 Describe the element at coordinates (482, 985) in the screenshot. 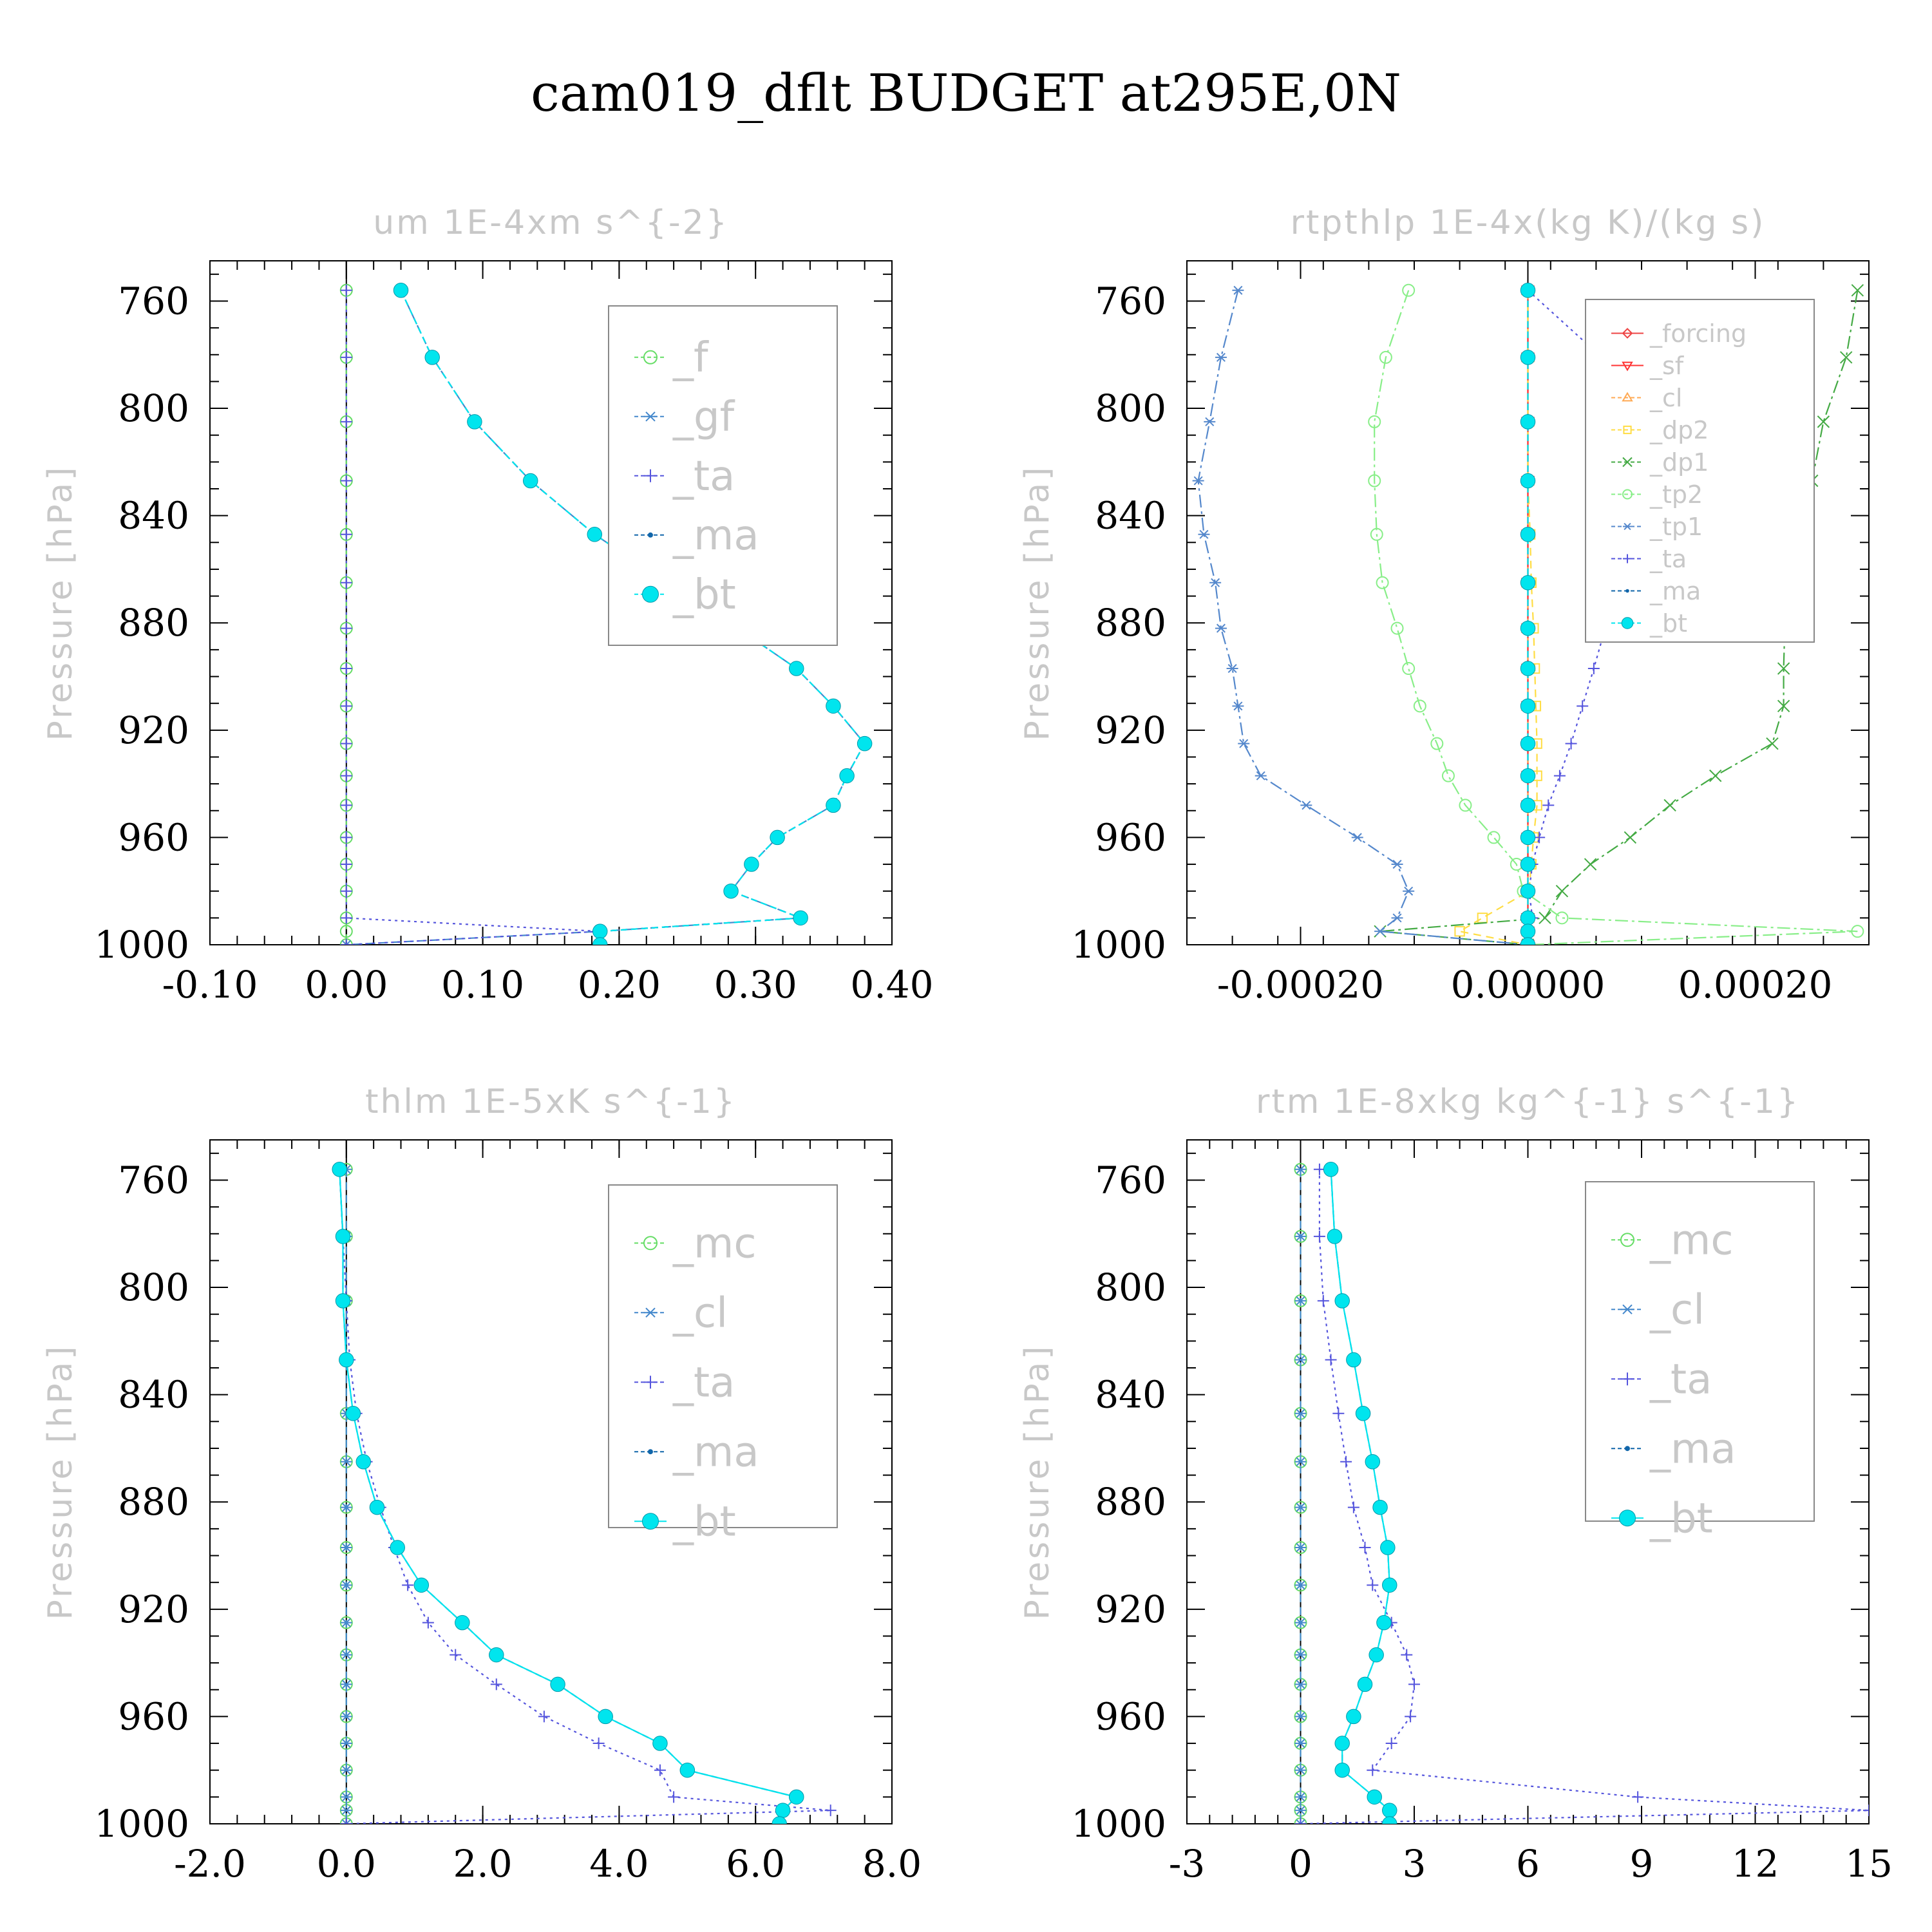

I see `x-tick-label: 0.10` at that location.